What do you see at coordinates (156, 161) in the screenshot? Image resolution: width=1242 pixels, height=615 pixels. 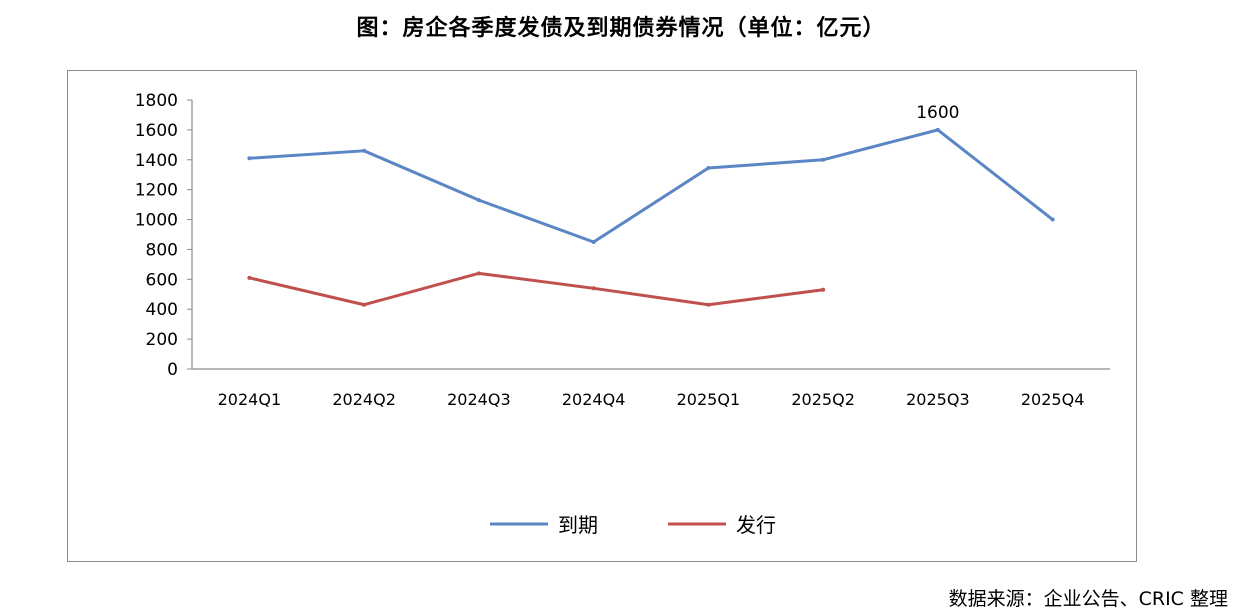 I see `y-tick-label: 1400` at bounding box center [156, 161].